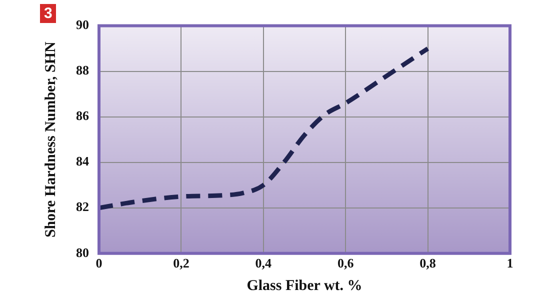 The width and height of the screenshot is (546, 307). I want to click on y-tick-label: 90, so click(82, 24).